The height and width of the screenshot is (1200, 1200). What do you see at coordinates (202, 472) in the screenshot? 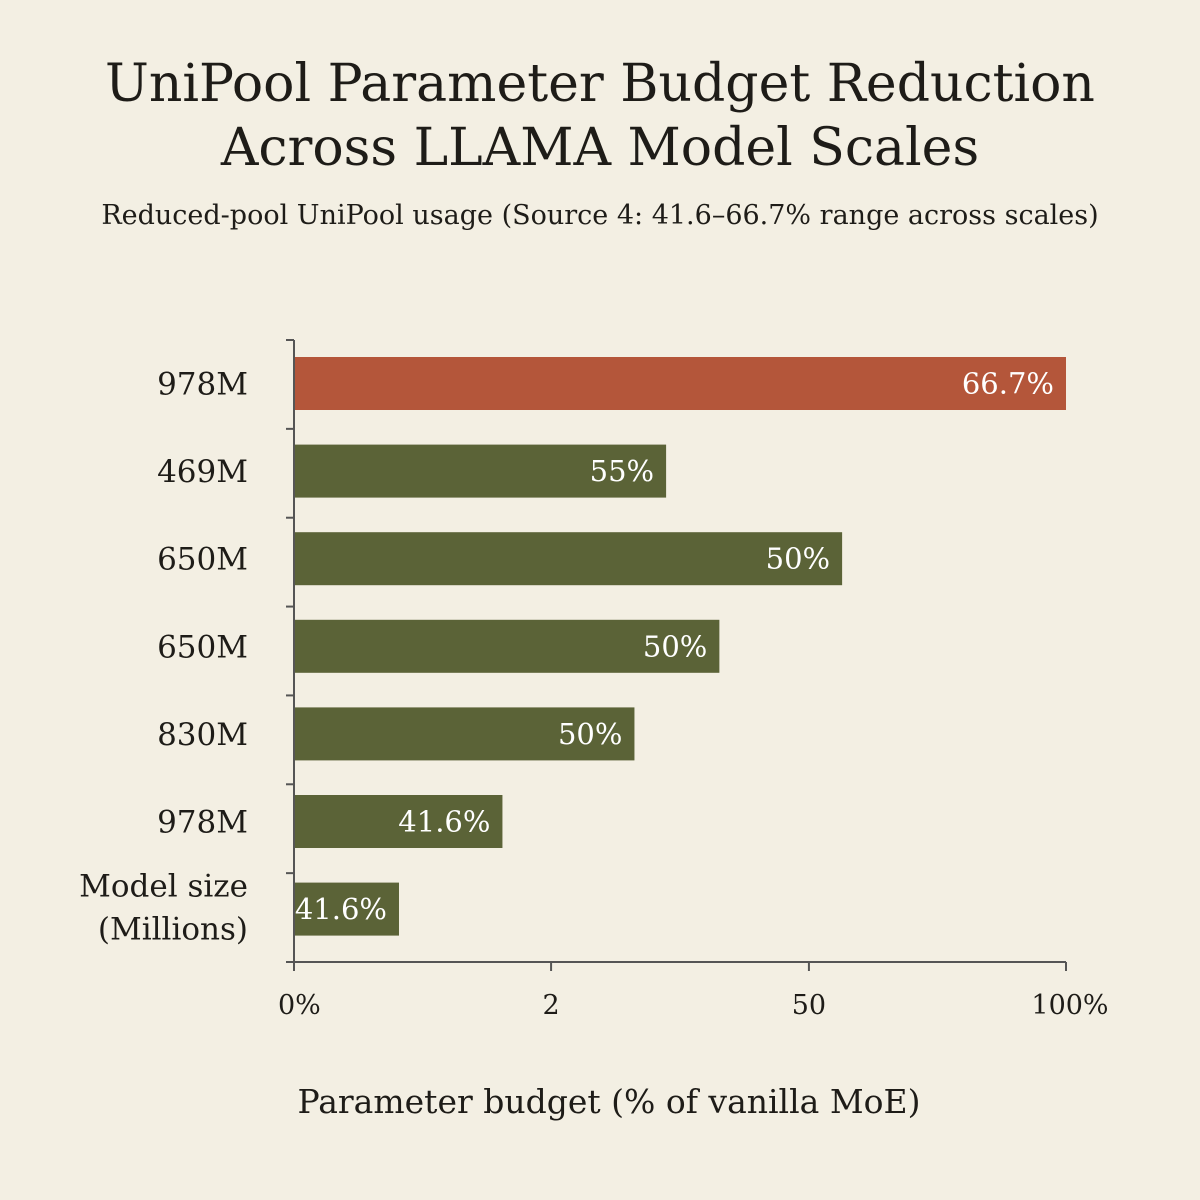
I see `y-tick-label-2: 469M` at bounding box center [202, 472].